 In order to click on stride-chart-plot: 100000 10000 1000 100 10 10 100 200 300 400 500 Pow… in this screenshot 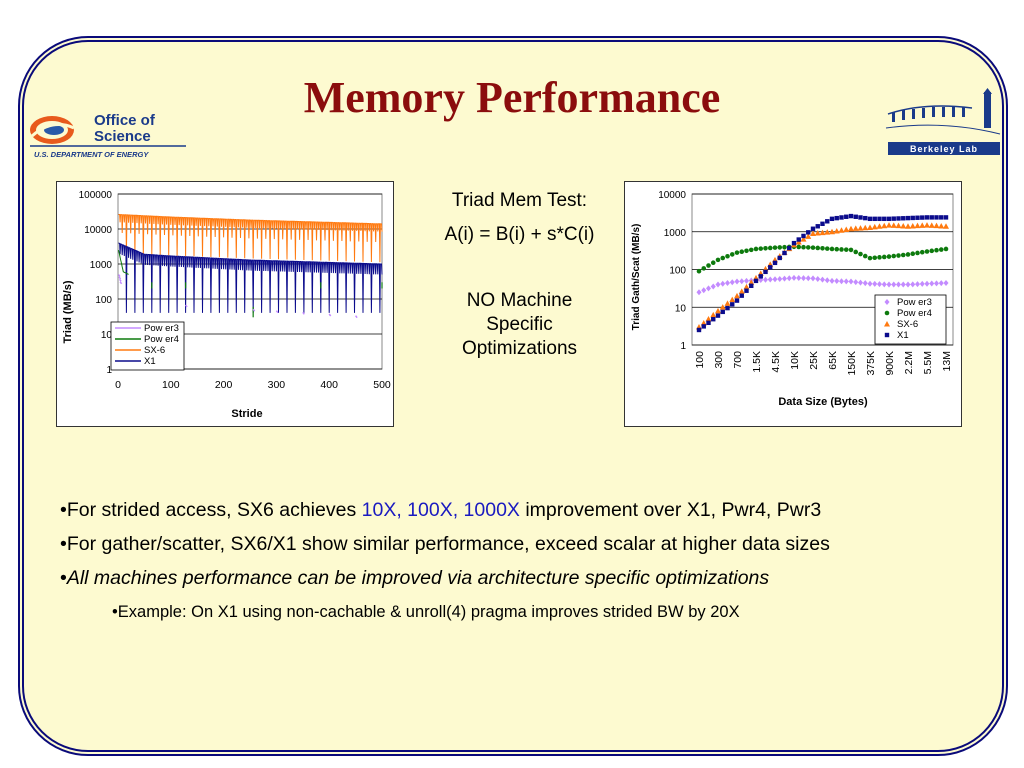, I will do `click(235, 290)`.